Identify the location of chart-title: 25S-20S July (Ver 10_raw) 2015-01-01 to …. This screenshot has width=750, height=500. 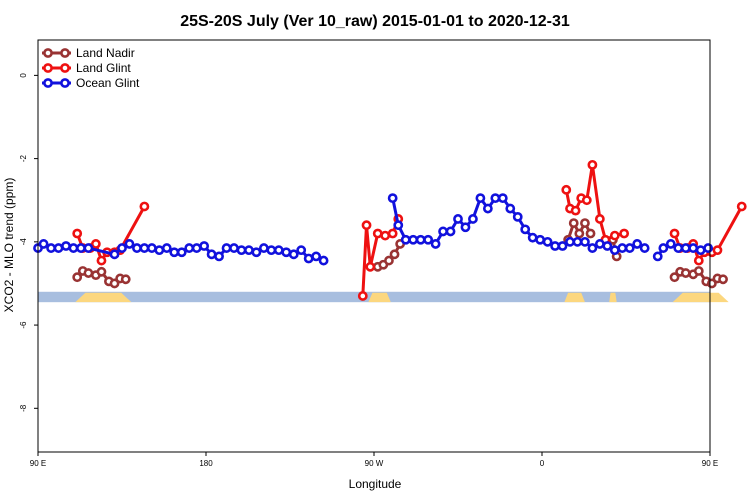
(375, 21).